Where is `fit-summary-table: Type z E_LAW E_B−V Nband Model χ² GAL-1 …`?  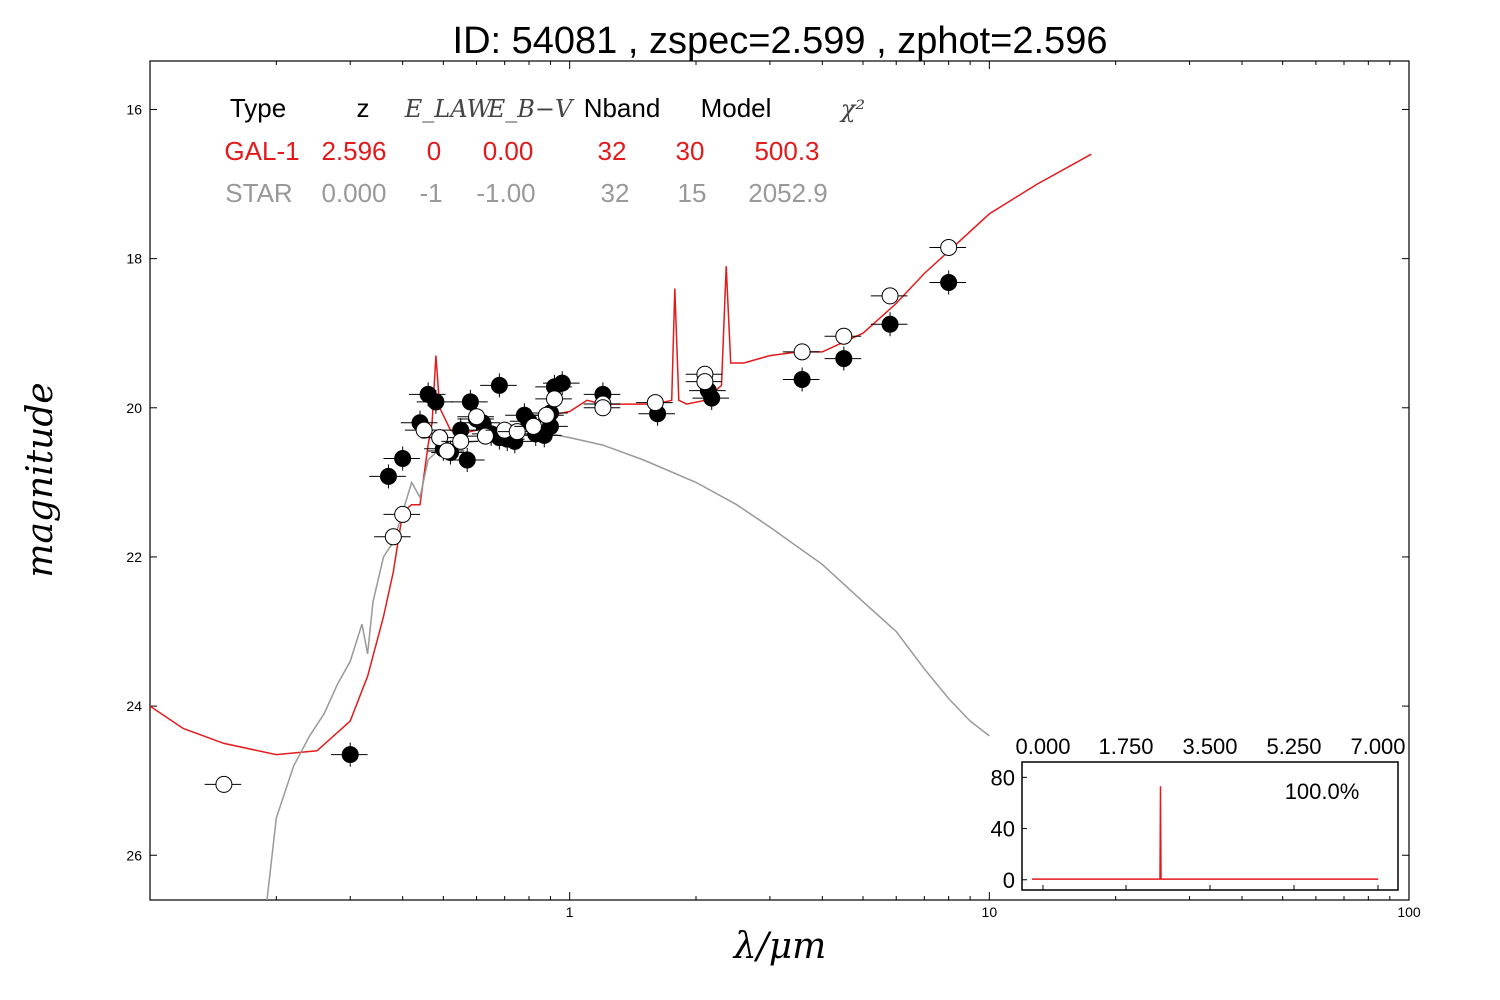 fit-summary-table: Type z E_LAW E_B−V Nband Model χ² GAL-1 … is located at coordinates (544, 150).